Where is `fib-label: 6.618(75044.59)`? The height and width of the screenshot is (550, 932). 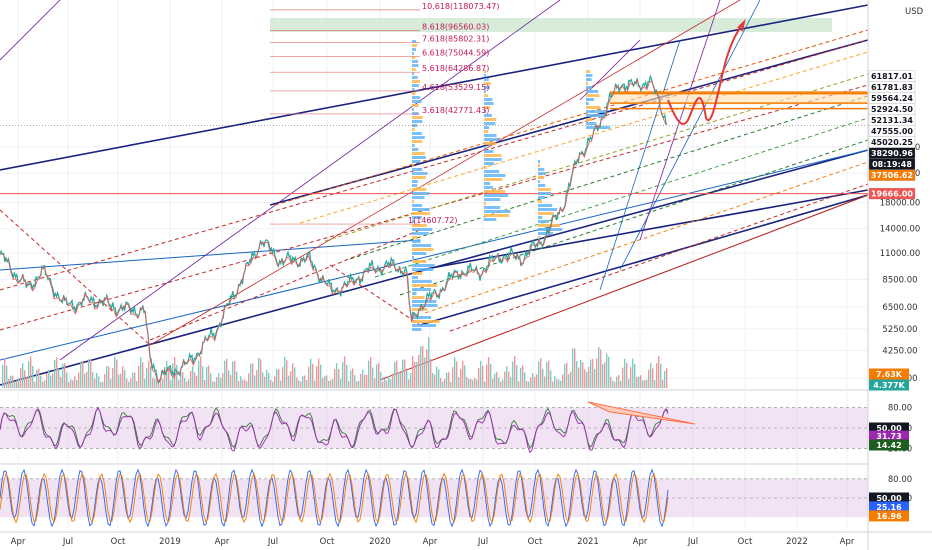
fib-label: 6.618(75044.59) is located at coordinates (455, 52).